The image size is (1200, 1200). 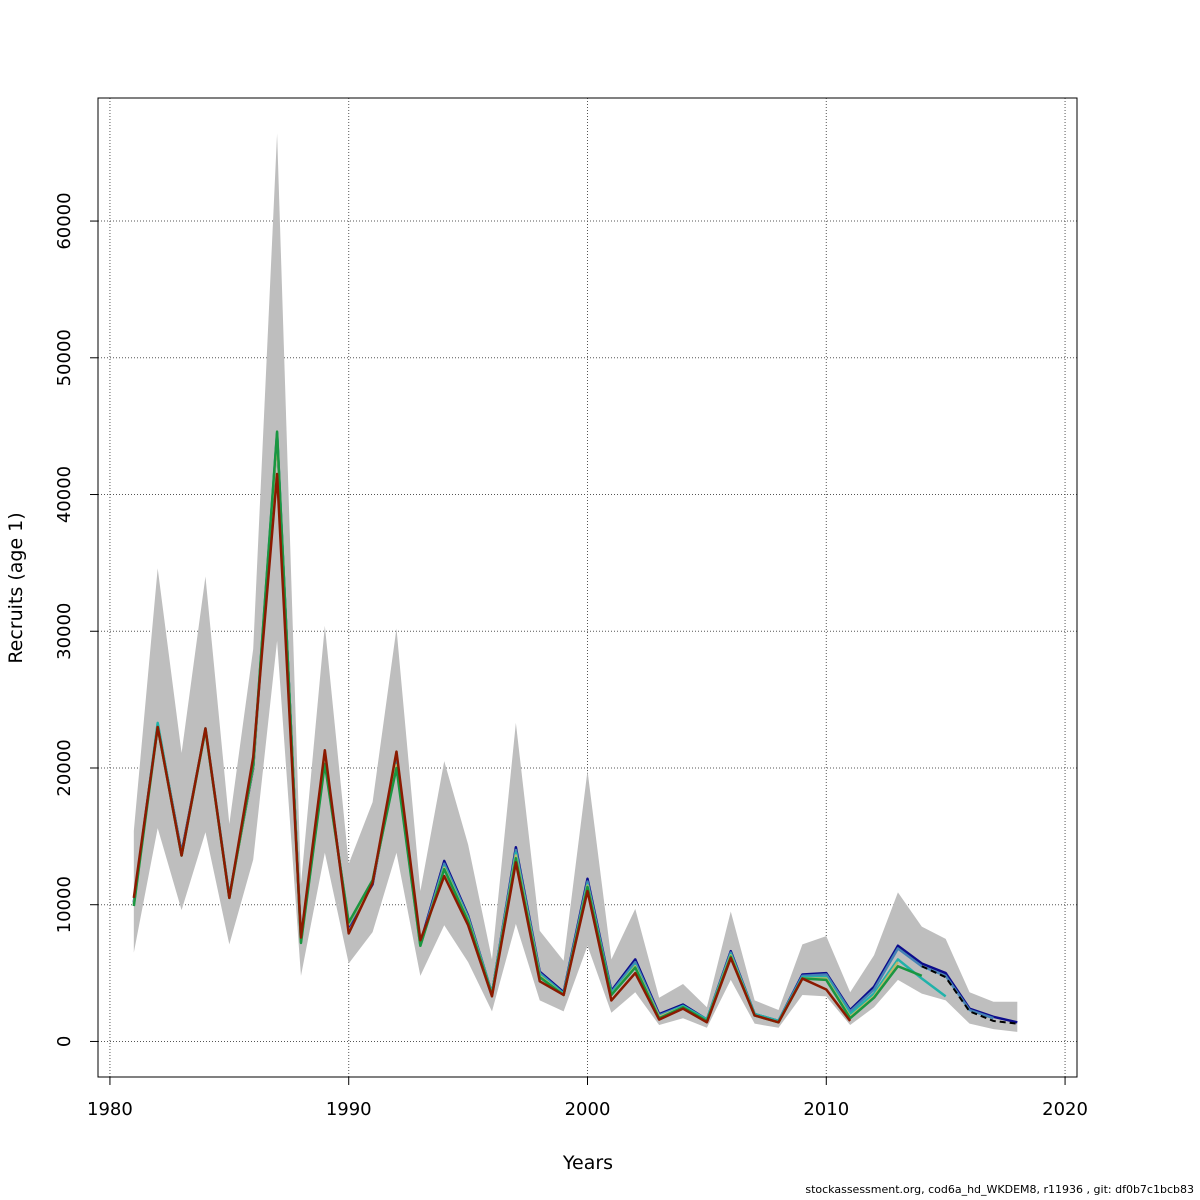 I want to click on x-tick-label-1980: 1980, so click(x=110, y=1109).